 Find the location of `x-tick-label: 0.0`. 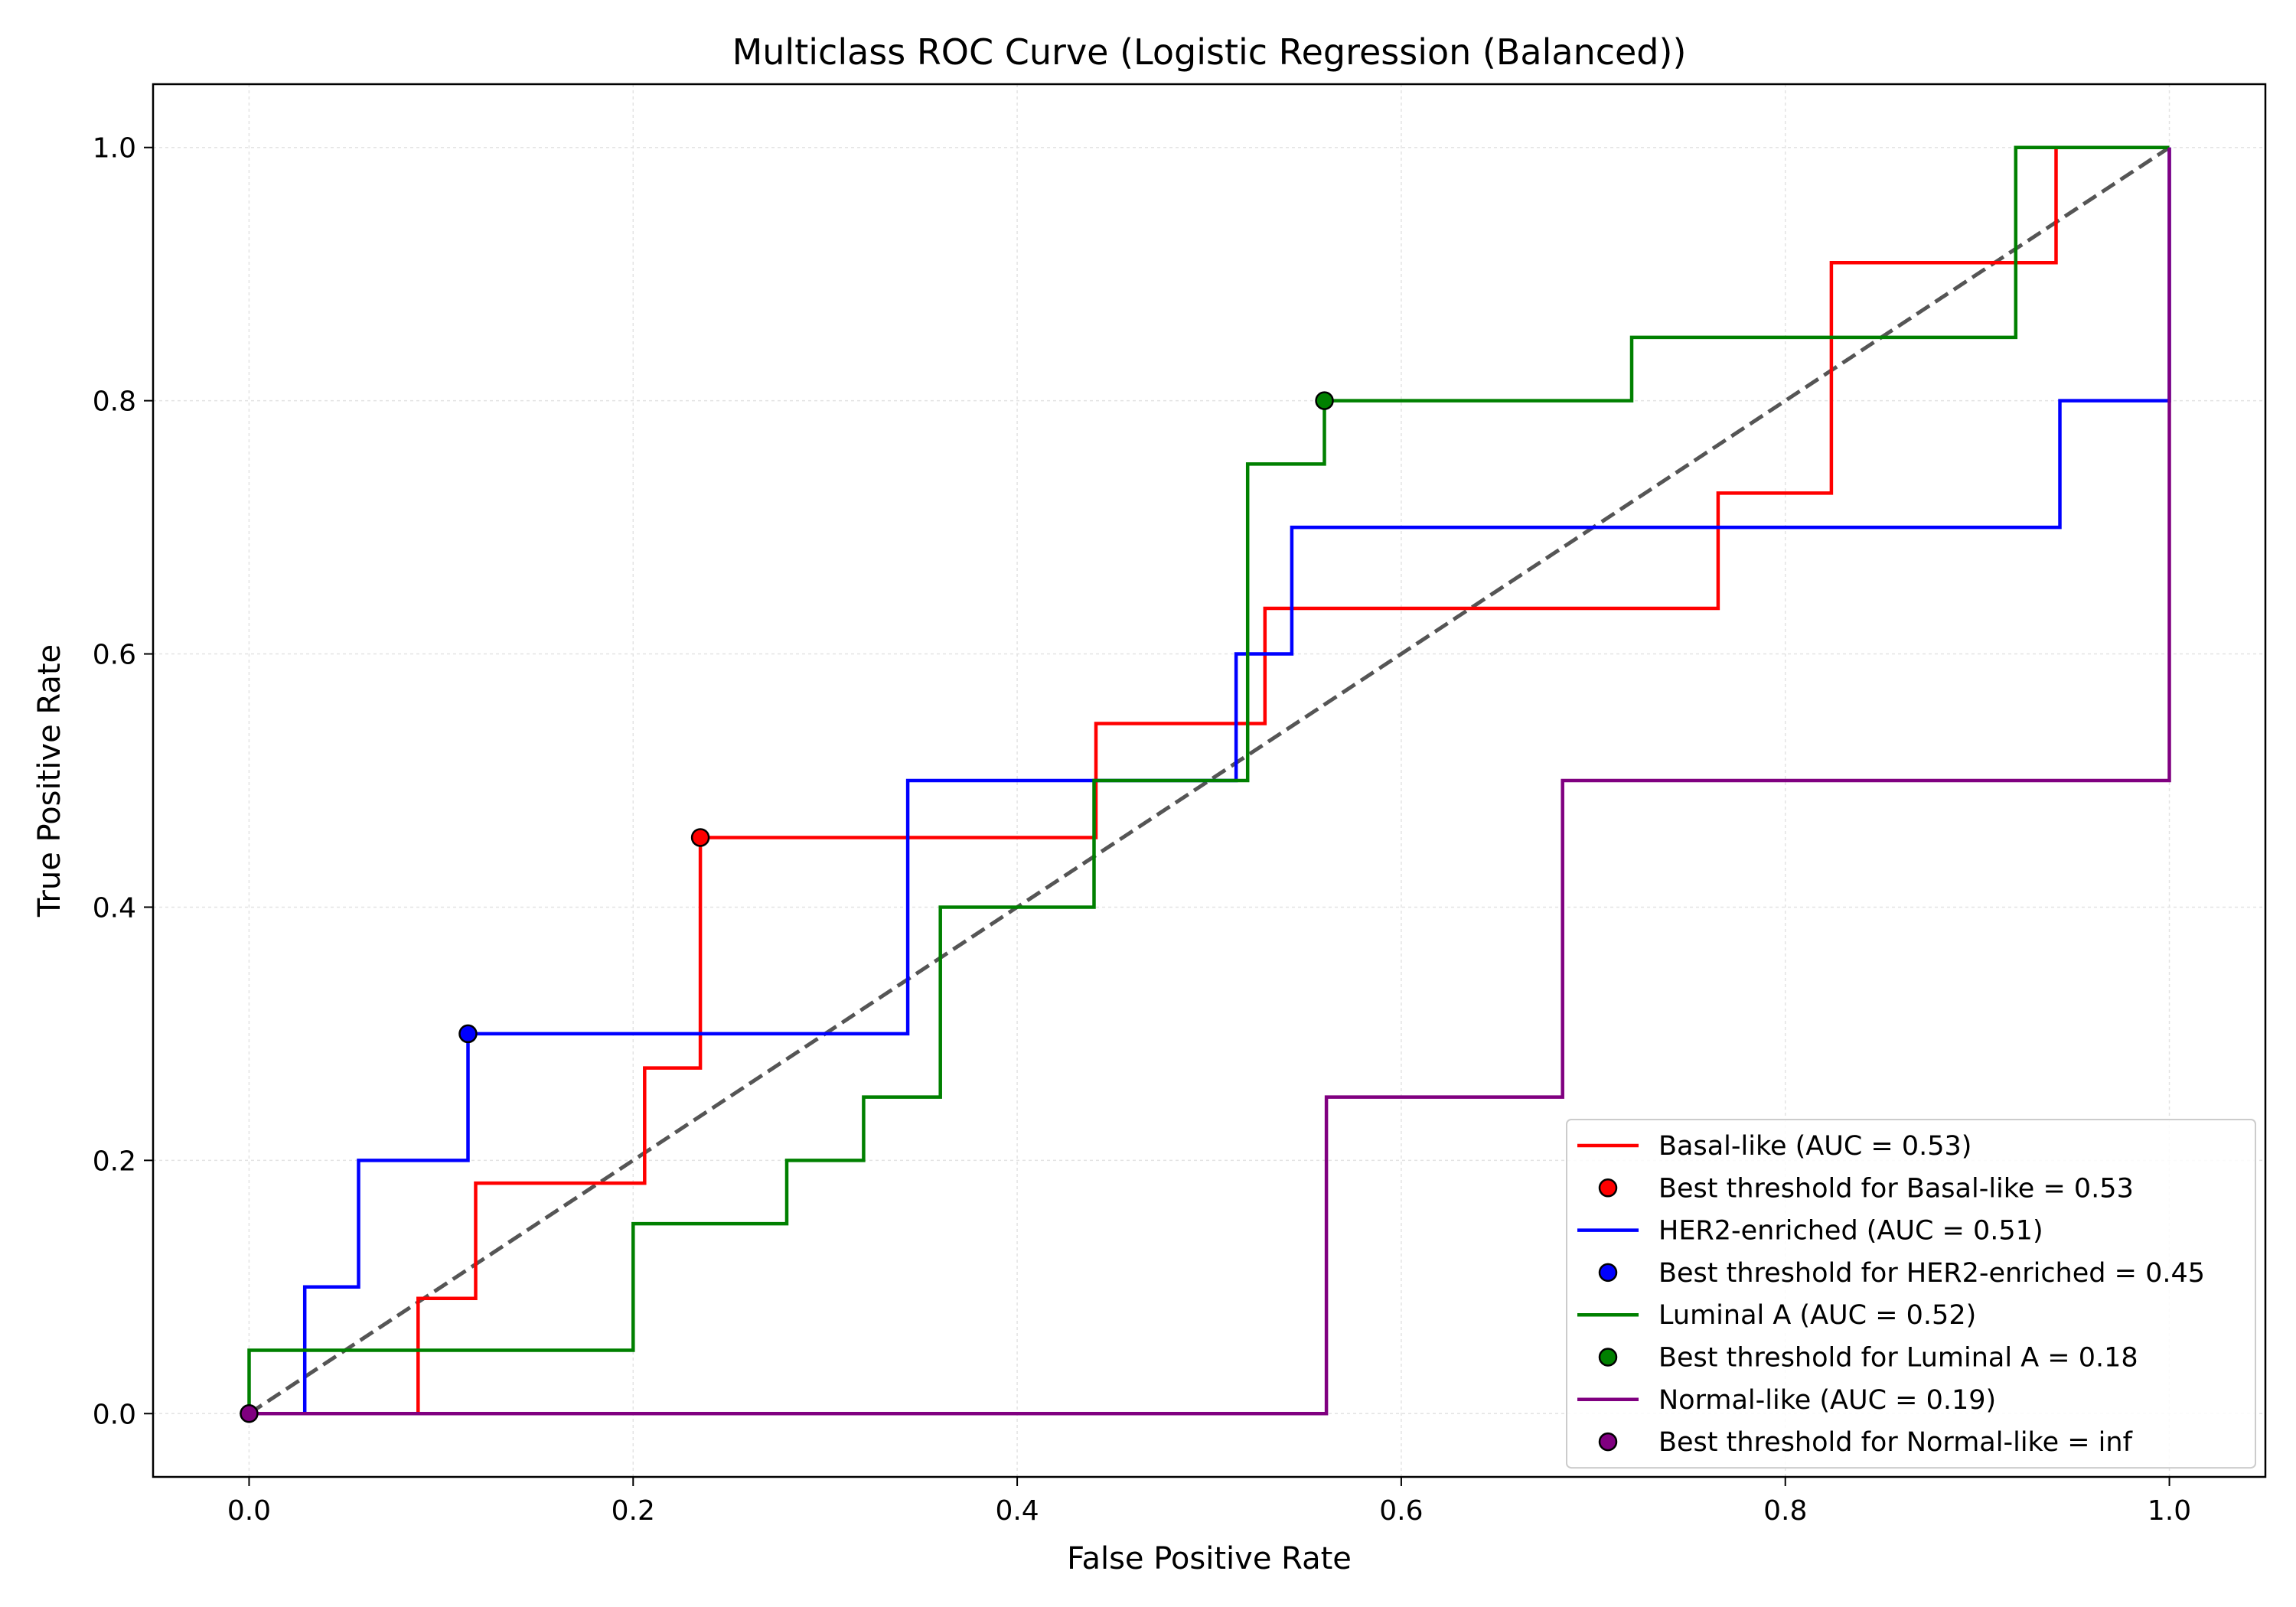

x-tick-label: 0.0 is located at coordinates (249, 1511).